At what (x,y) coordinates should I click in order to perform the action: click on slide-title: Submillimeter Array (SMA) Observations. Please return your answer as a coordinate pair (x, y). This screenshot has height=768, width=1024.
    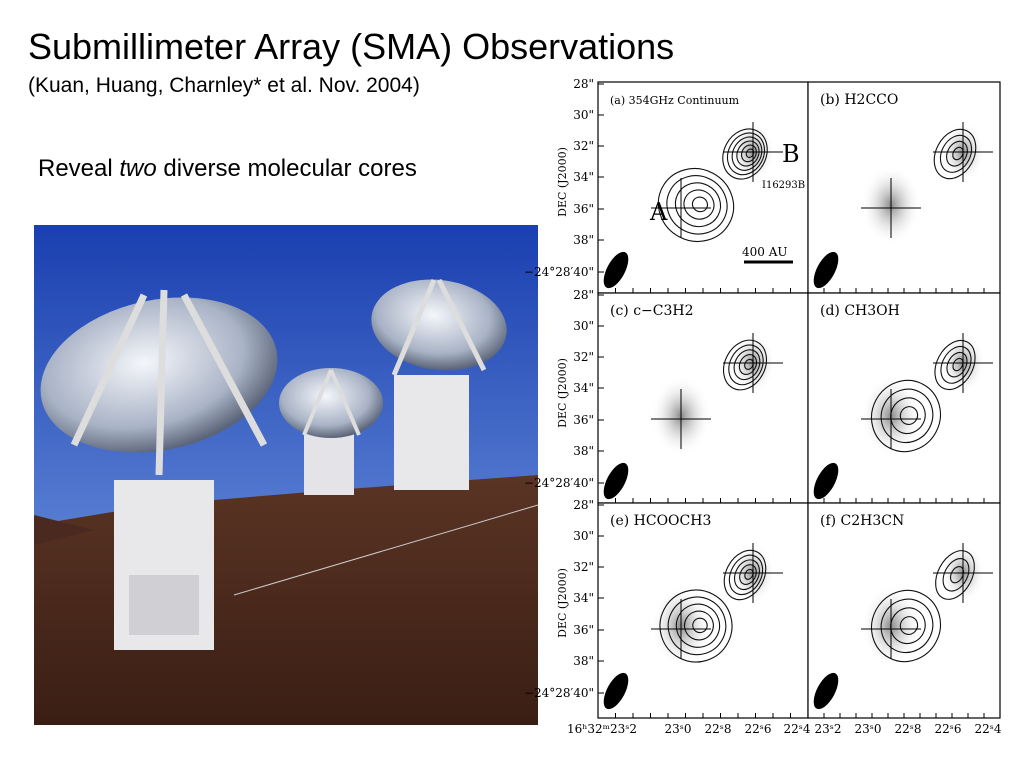
    Looking at the image, I should click on (351, 46).